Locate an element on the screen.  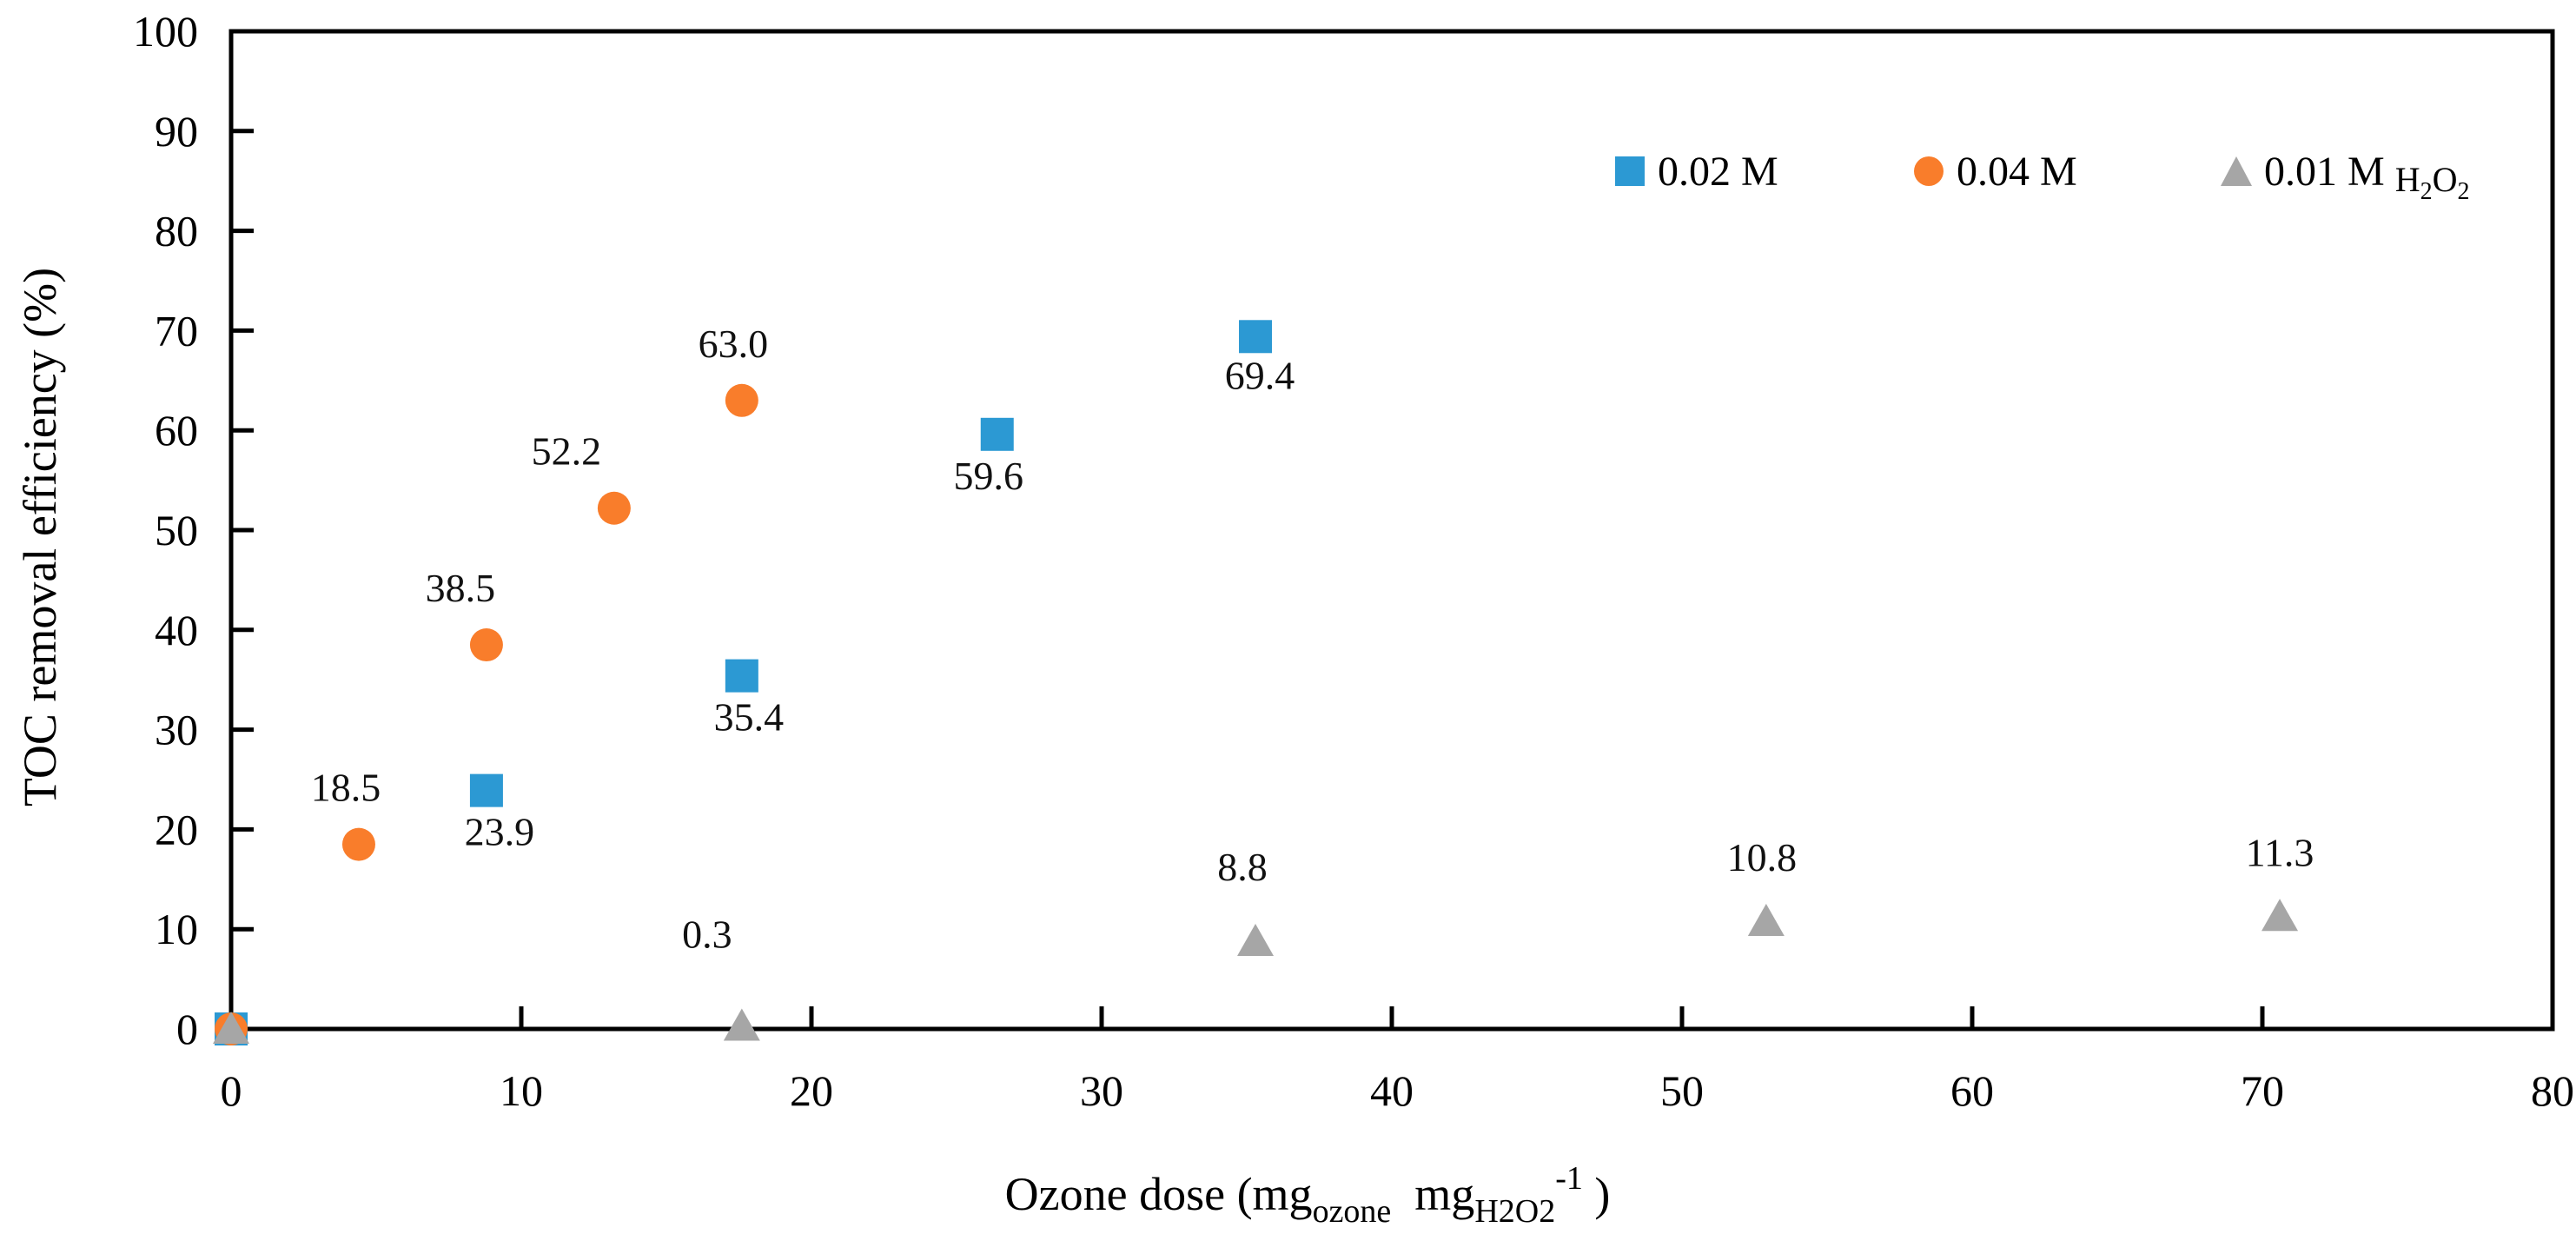
y-axis-tick-label: 40 is located at coordinates (176, 630).